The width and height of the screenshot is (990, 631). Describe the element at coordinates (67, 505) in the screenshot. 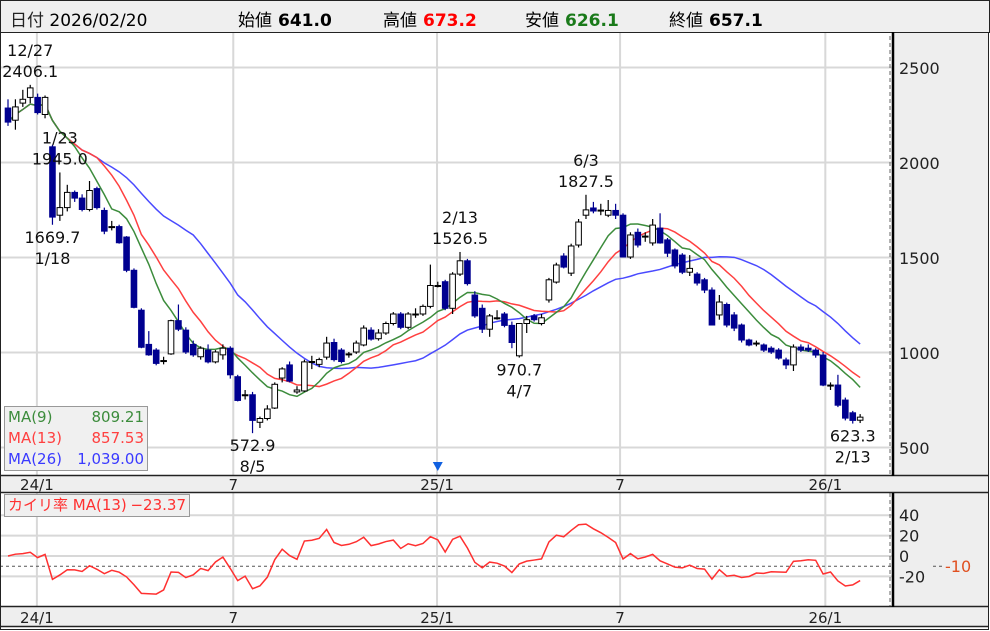

I see `kairi-name: カイリ率 MA(13)` at that location.